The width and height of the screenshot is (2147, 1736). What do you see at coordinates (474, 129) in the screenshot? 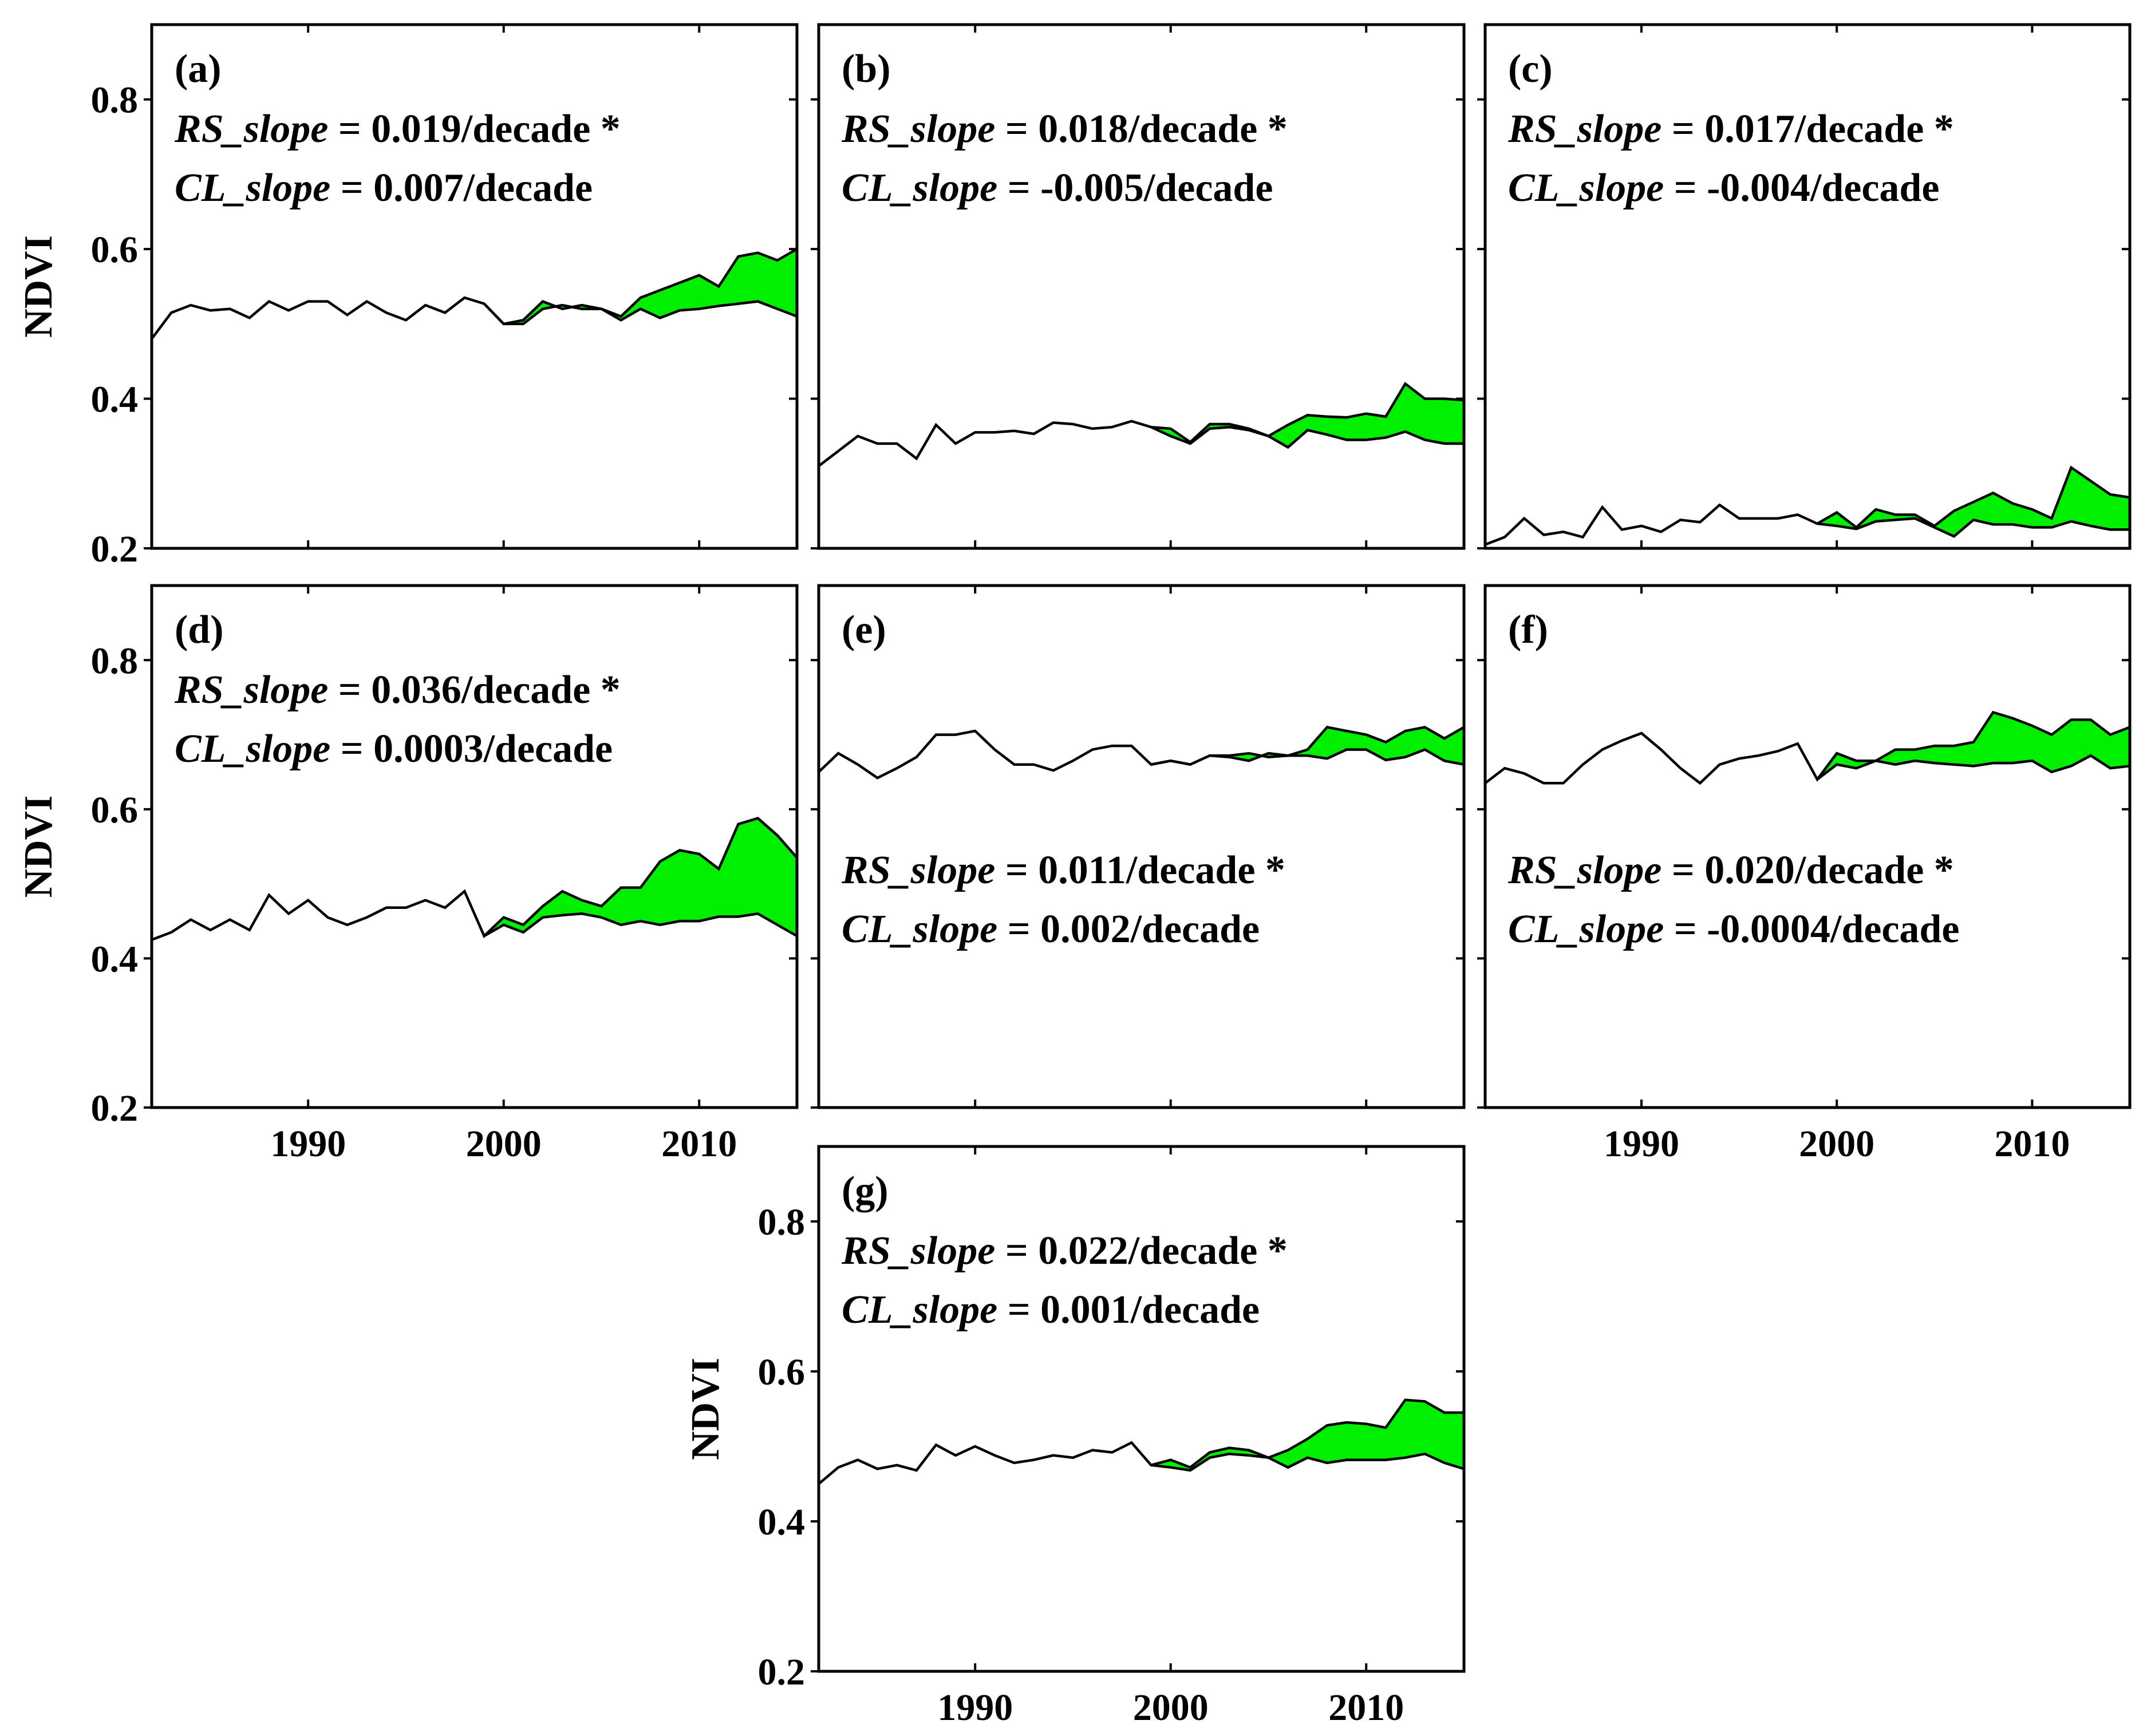
I see `rs-slope-value: = 0.019/decade *` at bounding box center [474, 129].